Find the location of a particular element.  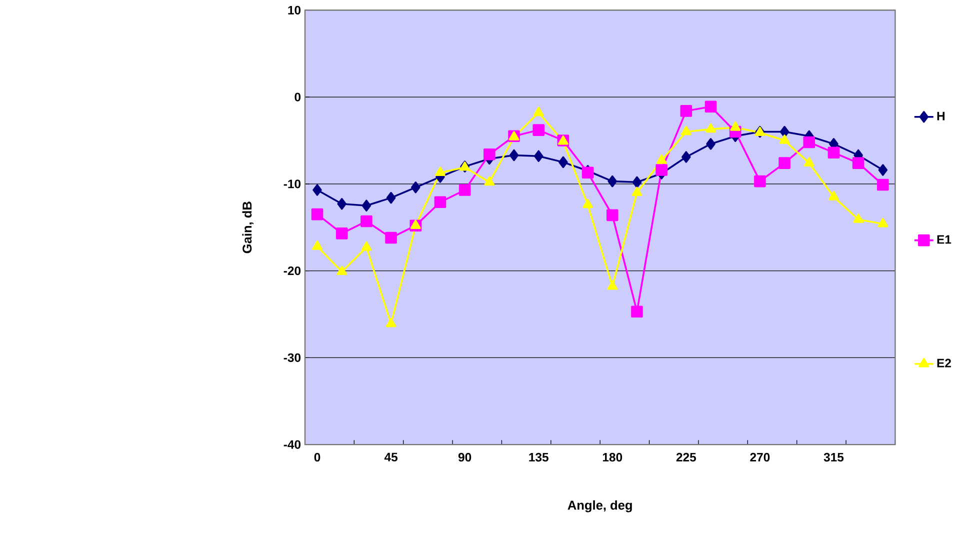

legend-label: H is located at coordinates (940, 116).